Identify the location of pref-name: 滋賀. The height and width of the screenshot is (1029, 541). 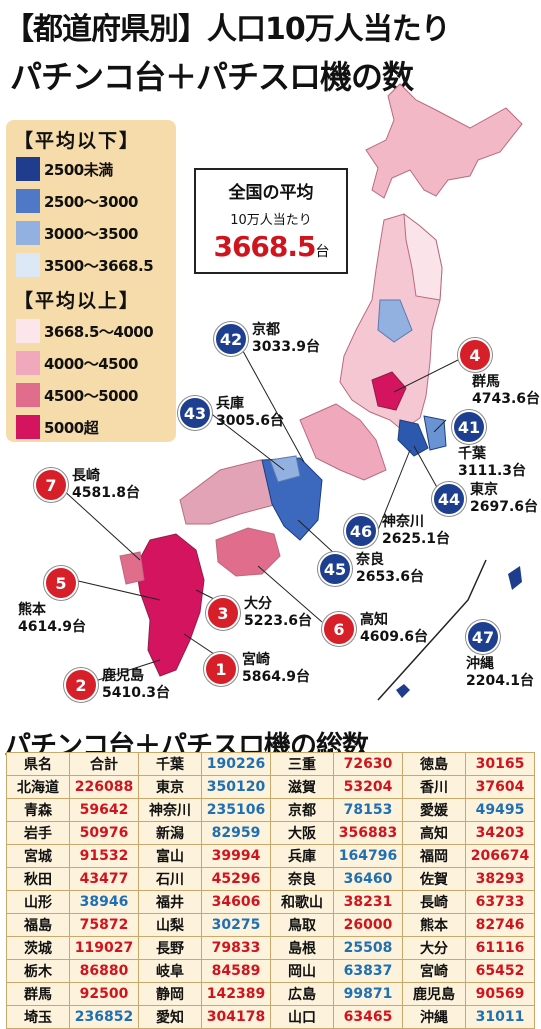
(302, 787).